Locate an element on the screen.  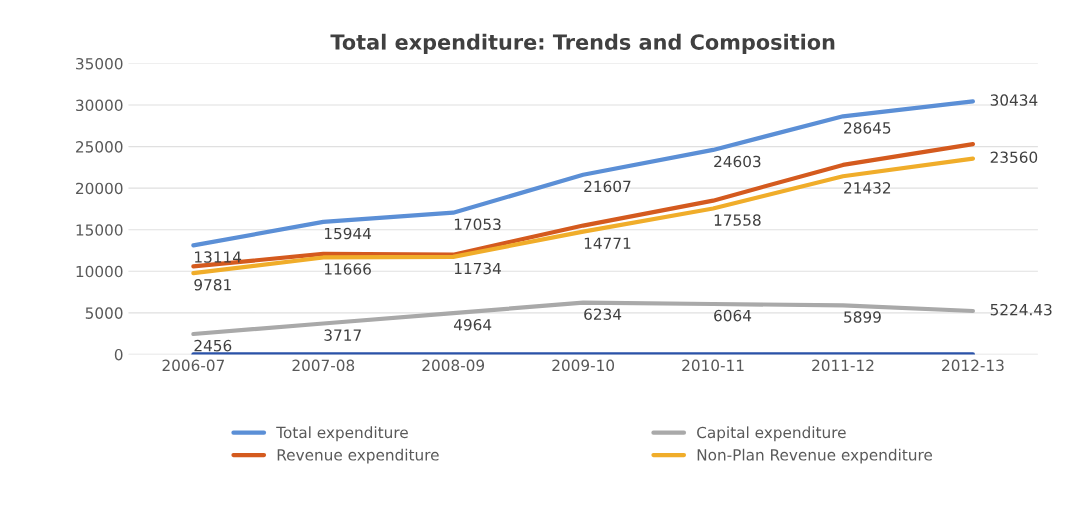
data-label: 21432 is located at coordinates (867, 188).